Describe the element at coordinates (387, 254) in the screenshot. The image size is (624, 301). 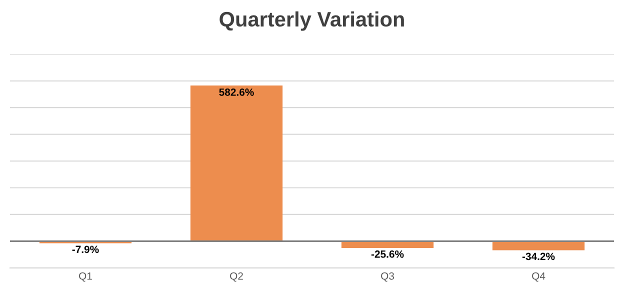
I see `data-label: -25.6%` at that location.